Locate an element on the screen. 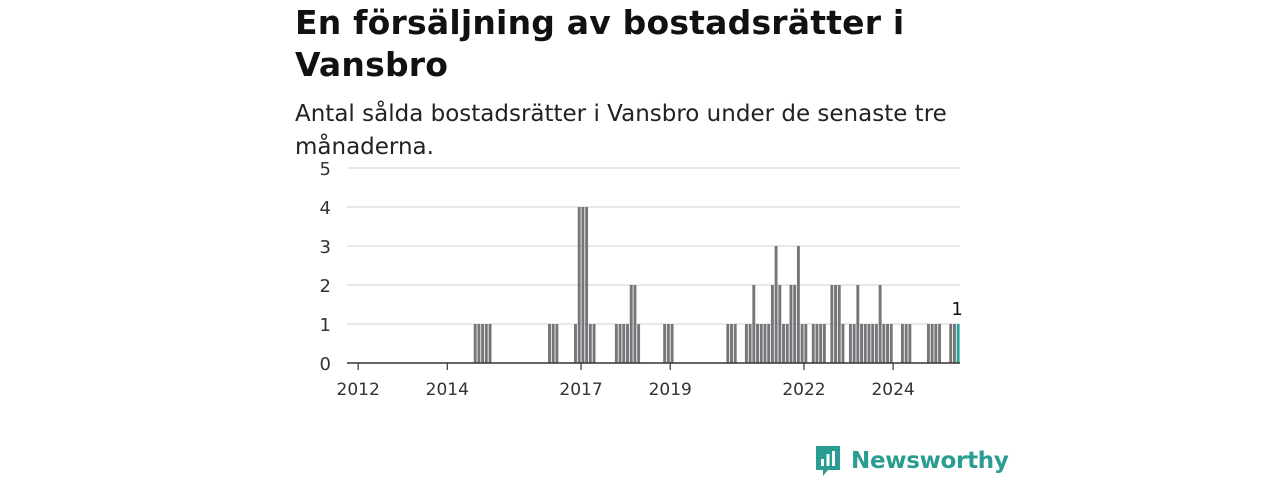 This screenshot has height=480, width=1280. newsworthy-brand: Newsworthy is located at coordinates (911, 461).